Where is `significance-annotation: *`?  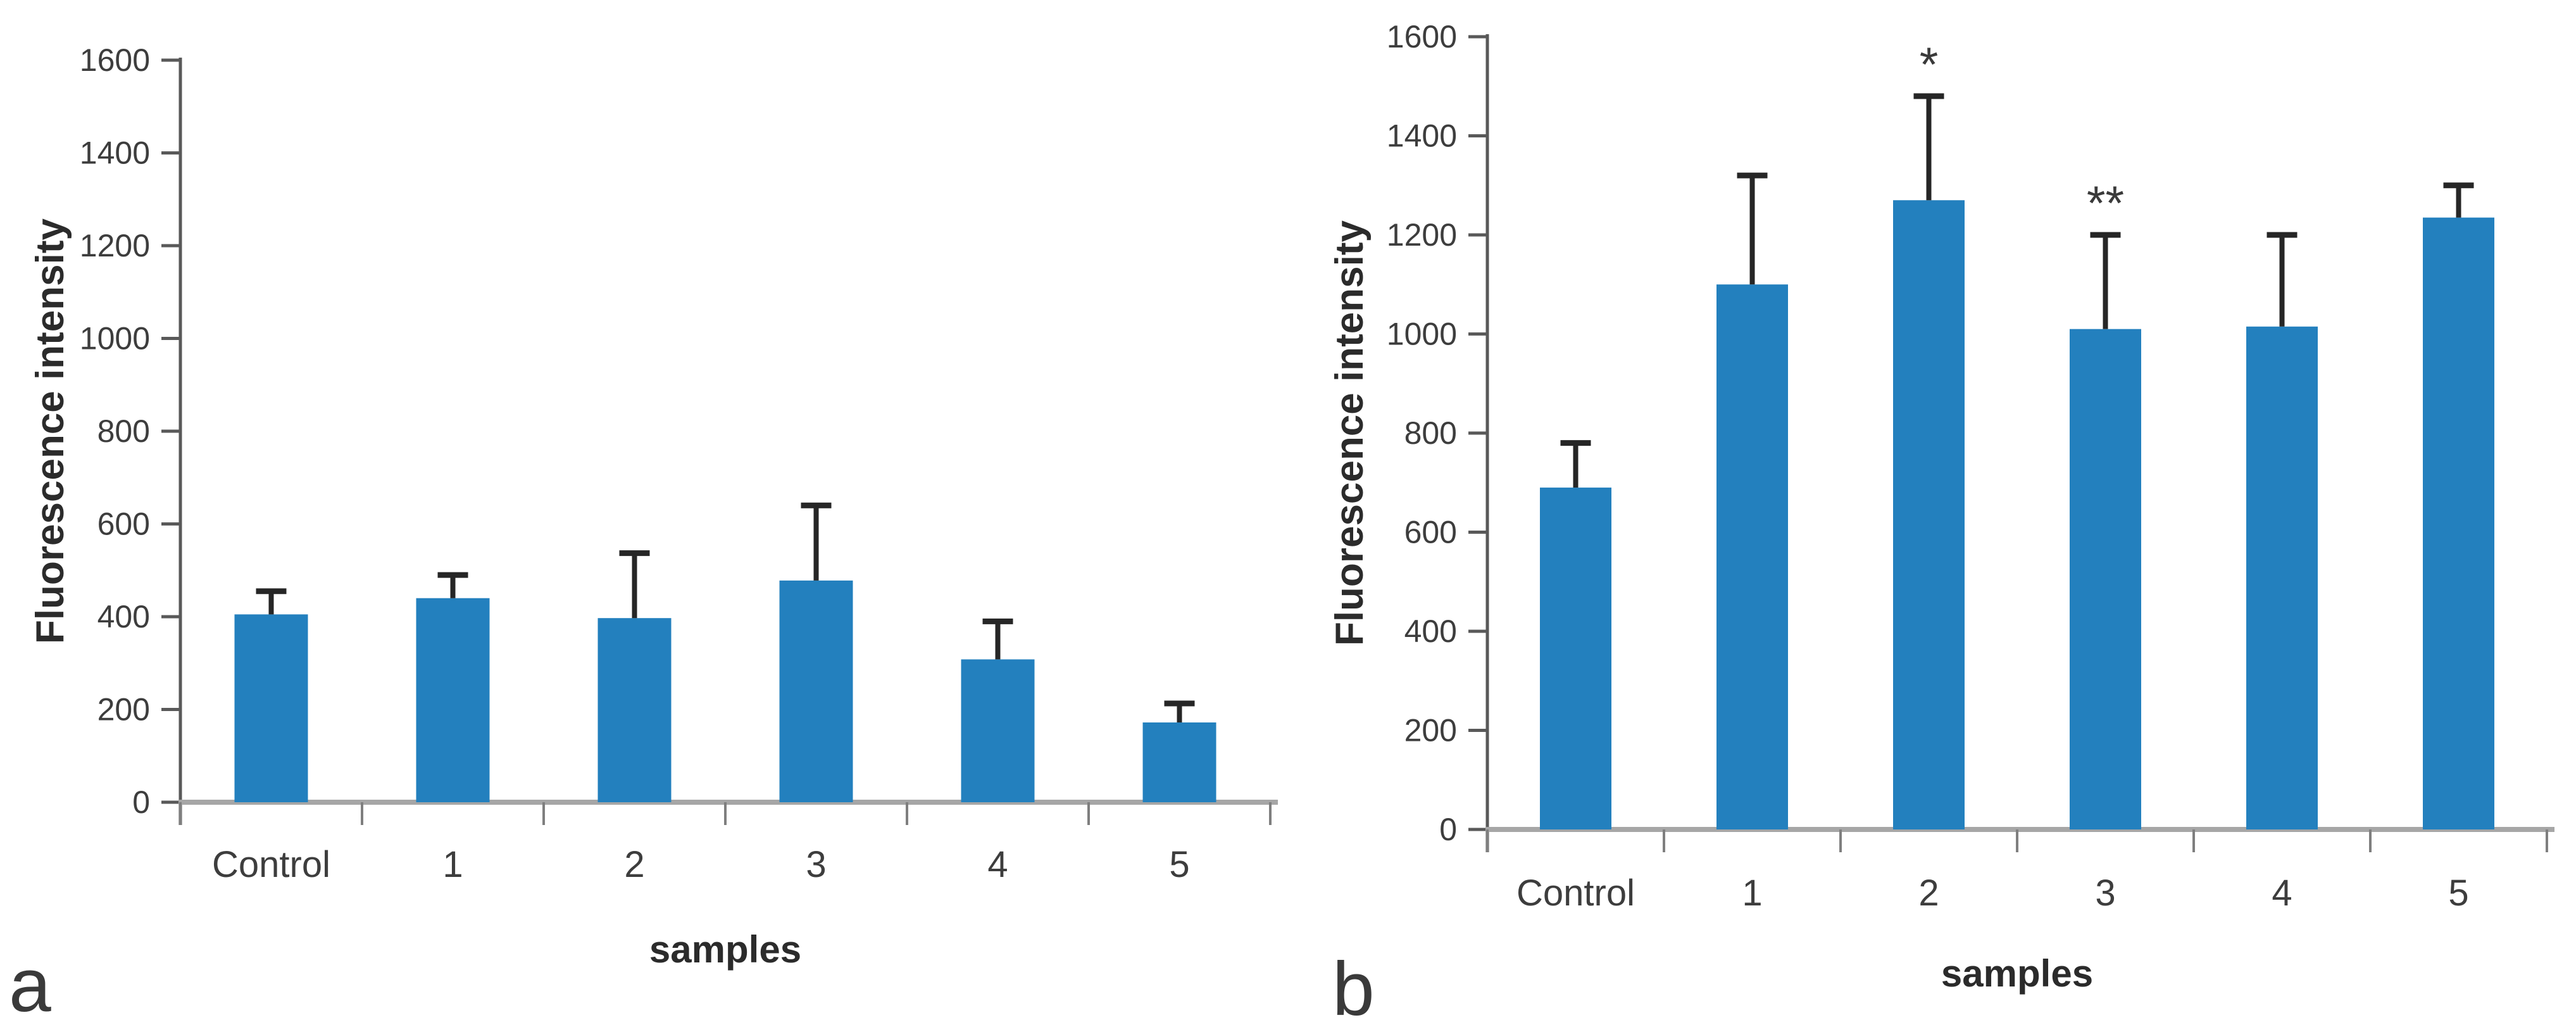
significance-annotation: * is located at coordinates (1929, 65).